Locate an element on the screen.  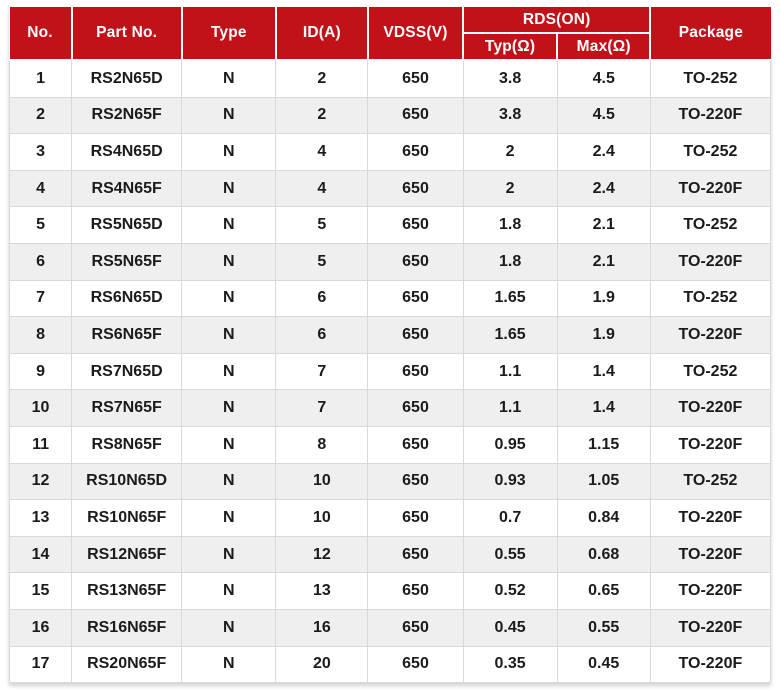
cell-rds_typ: 0.45 is located at coordinates (510, 627).